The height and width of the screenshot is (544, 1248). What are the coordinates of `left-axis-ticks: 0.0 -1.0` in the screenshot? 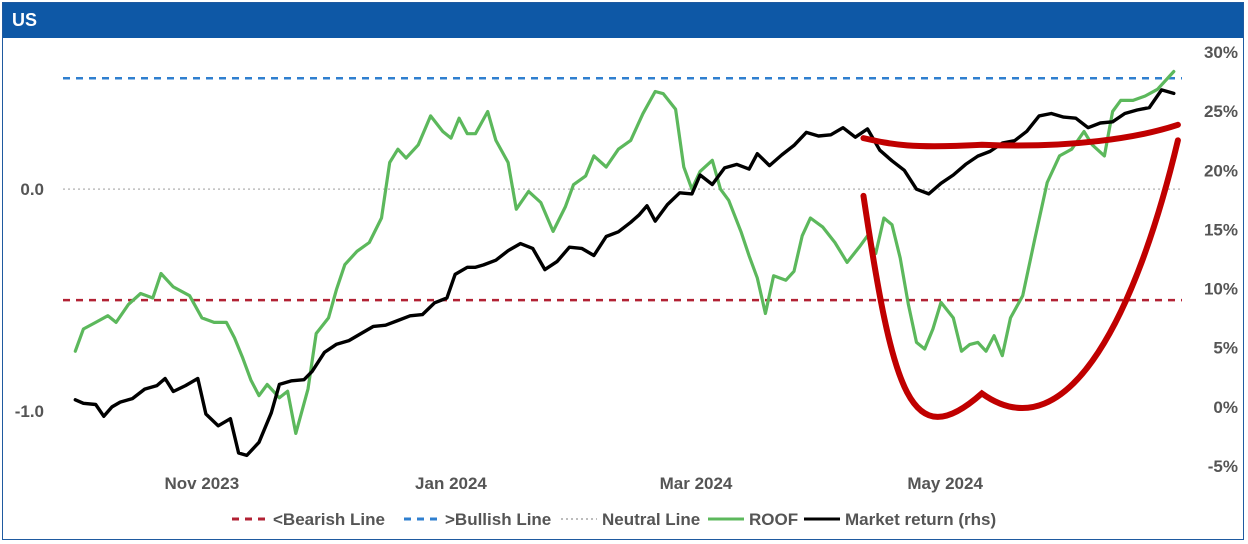 It's located at (29, 300).